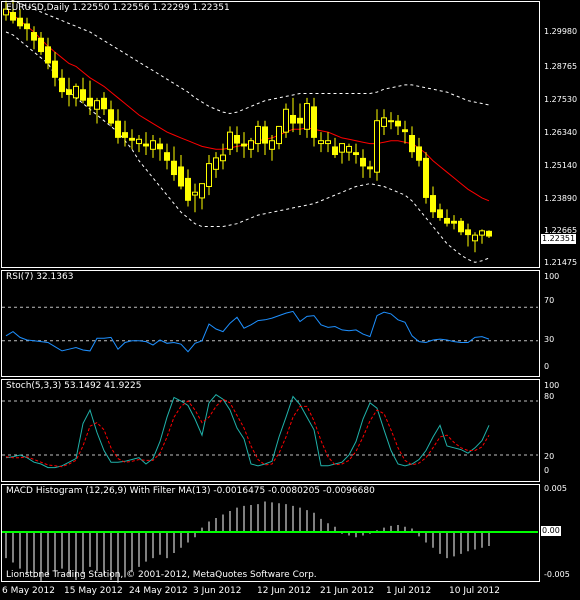 The image size is (580, 600). What do you see at coordinates (561, 230) in the screenshot?
I see `price-axis-label: 1.22665` at bounding box center [561, 230].